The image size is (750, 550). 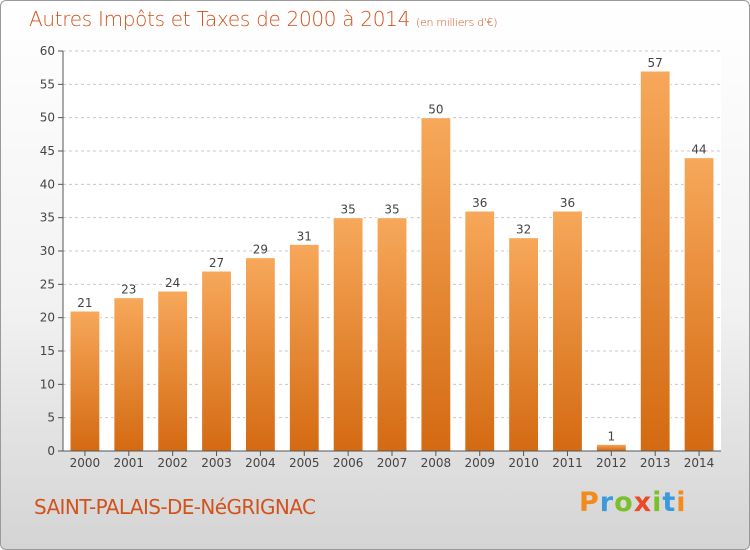 What do you see at coordinates (128, 290) in the screenshot?
I see `data-label: 23` at bounding box center [128, 290].